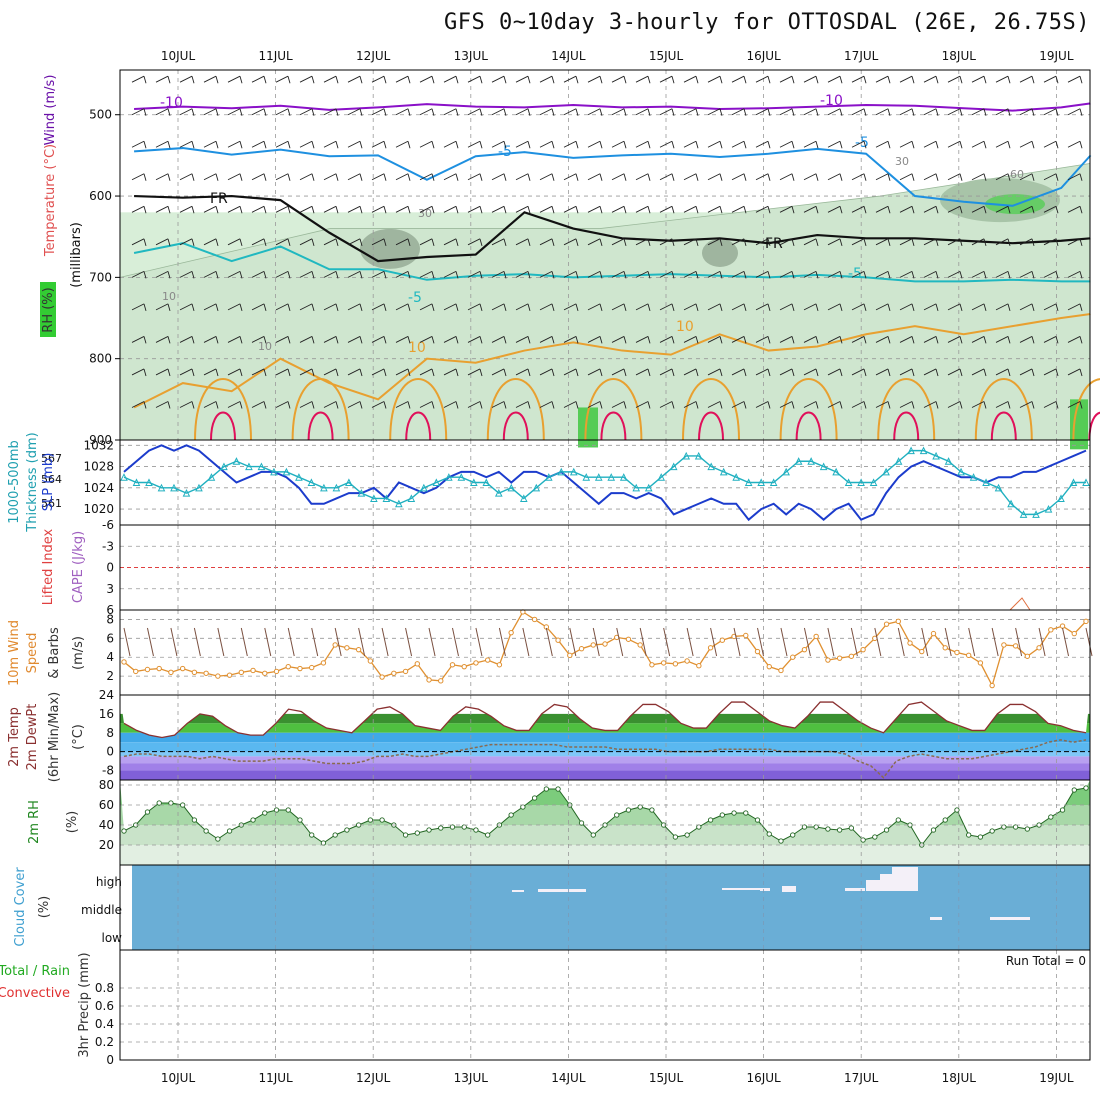 The height and width of the screenshot is (1100, 1100). I want to click on pressure-tick-label: 800, so click(100, 359).